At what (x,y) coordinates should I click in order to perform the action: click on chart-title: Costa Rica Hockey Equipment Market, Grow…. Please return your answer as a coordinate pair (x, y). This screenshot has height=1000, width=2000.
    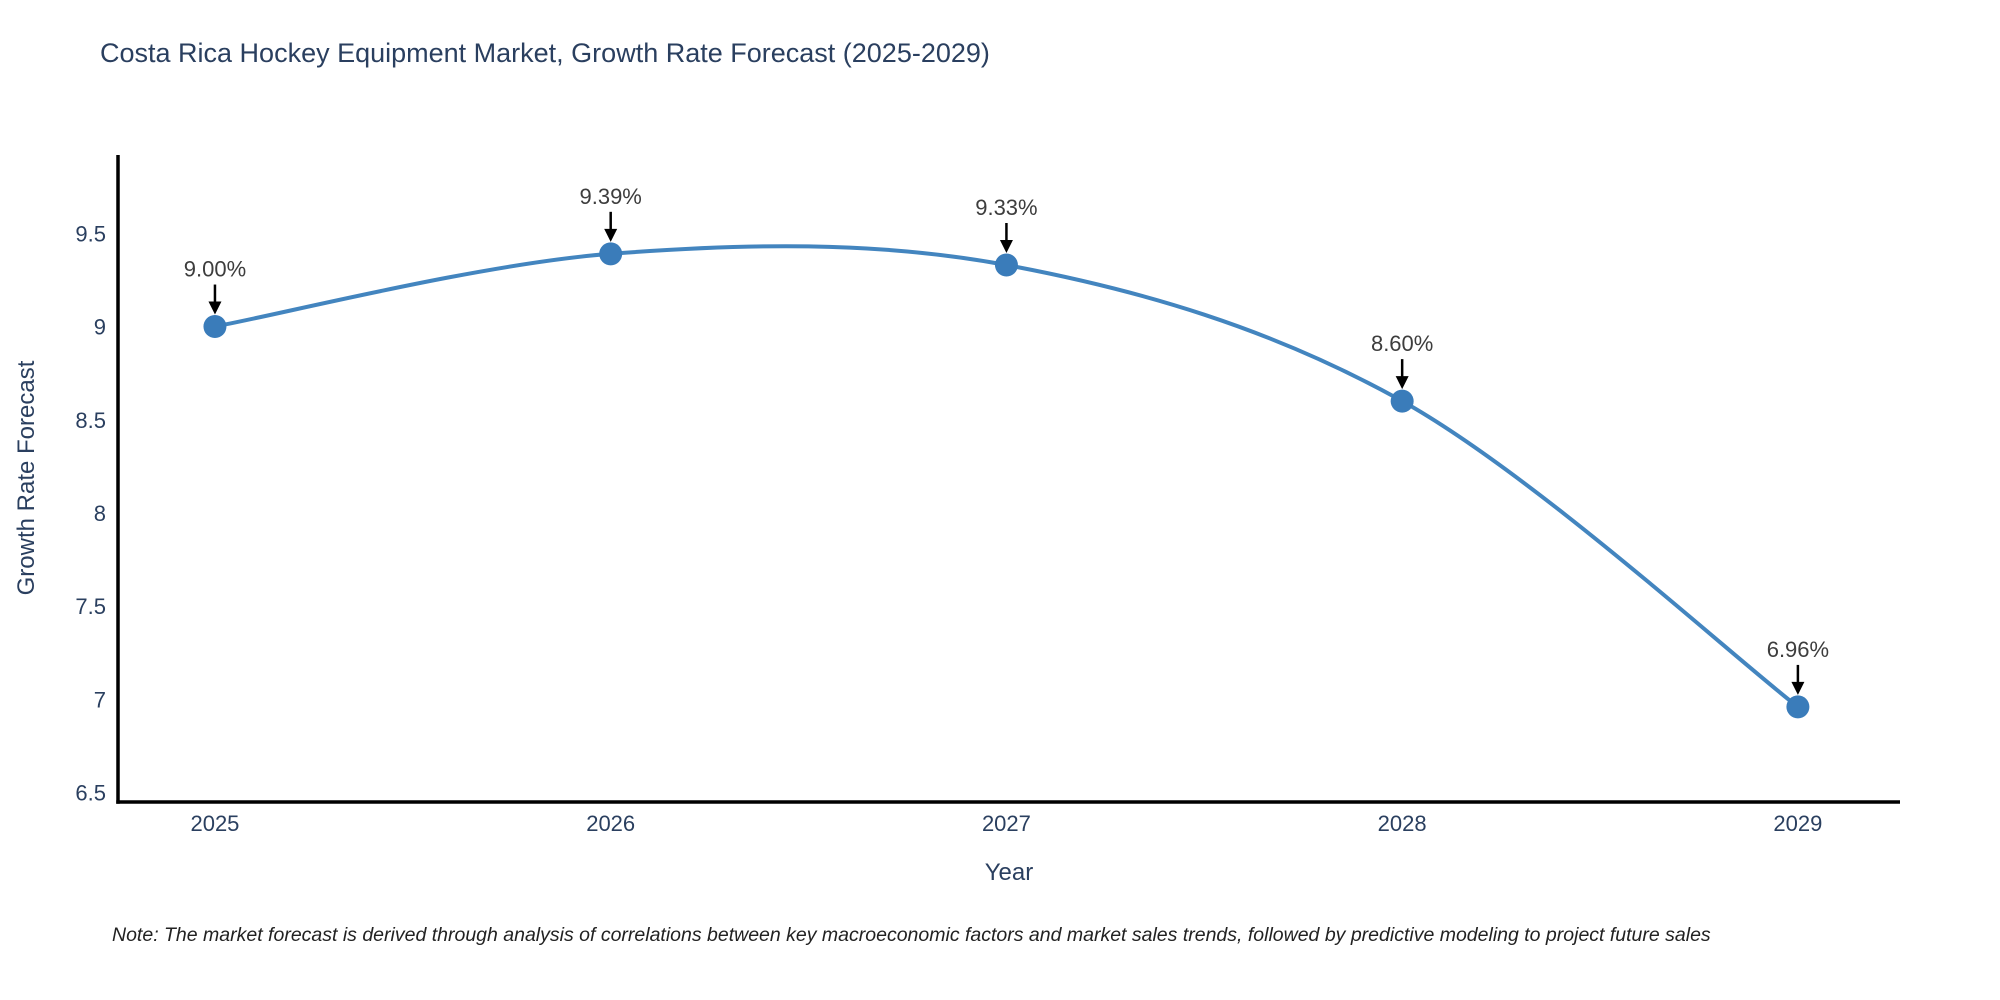
    Looking at the image, I should click on (545, 53).